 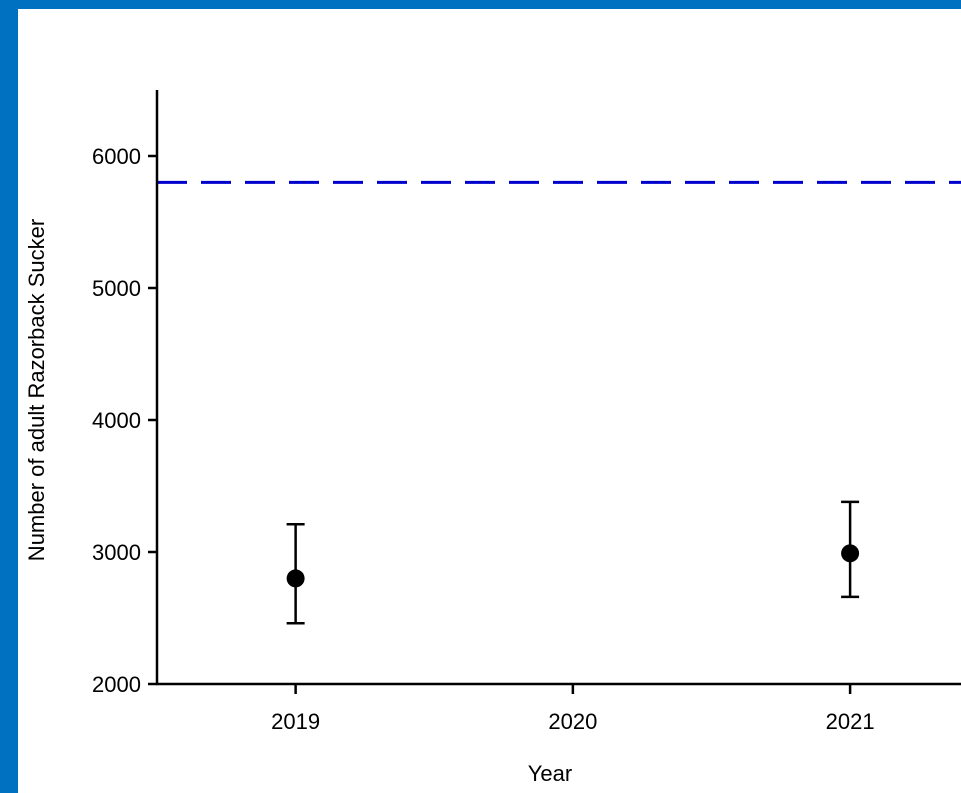 I want to click on x-tick-label: 2020, so click(x=572, y=721).